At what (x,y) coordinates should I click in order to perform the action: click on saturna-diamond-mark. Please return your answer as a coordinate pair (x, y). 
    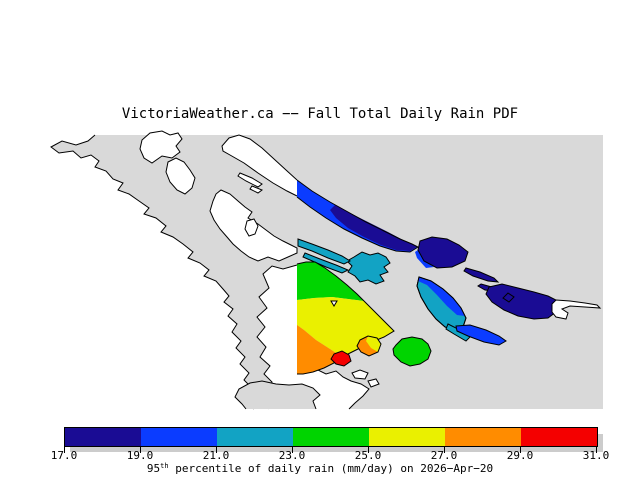
    Looking at the image, I should click on (508, 297).